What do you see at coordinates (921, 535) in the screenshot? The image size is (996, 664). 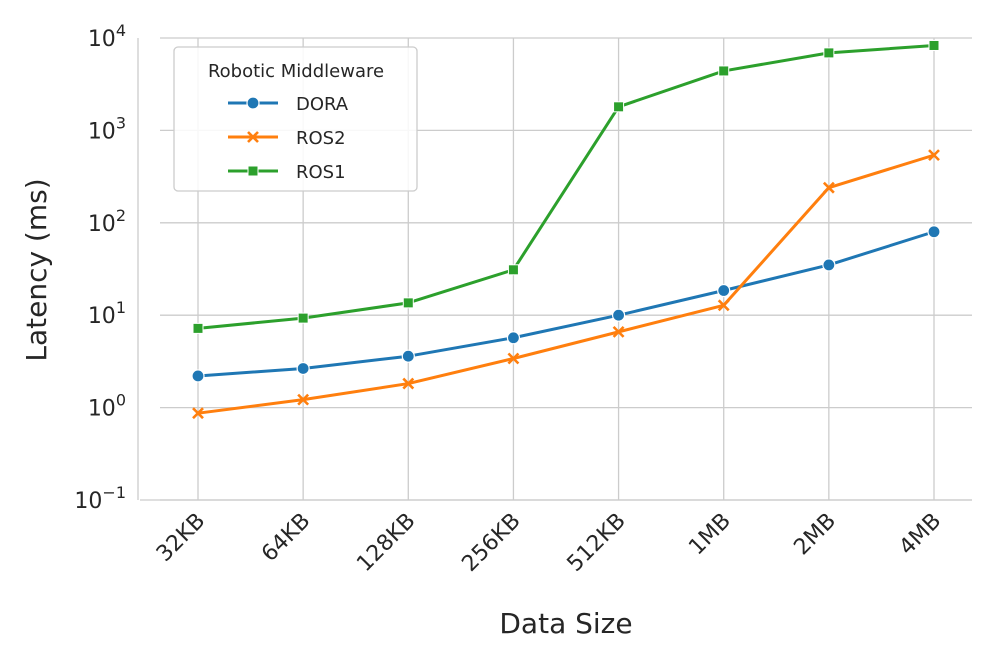 I see `x-tick-label: 4MB` at bounding box center [921, 535].